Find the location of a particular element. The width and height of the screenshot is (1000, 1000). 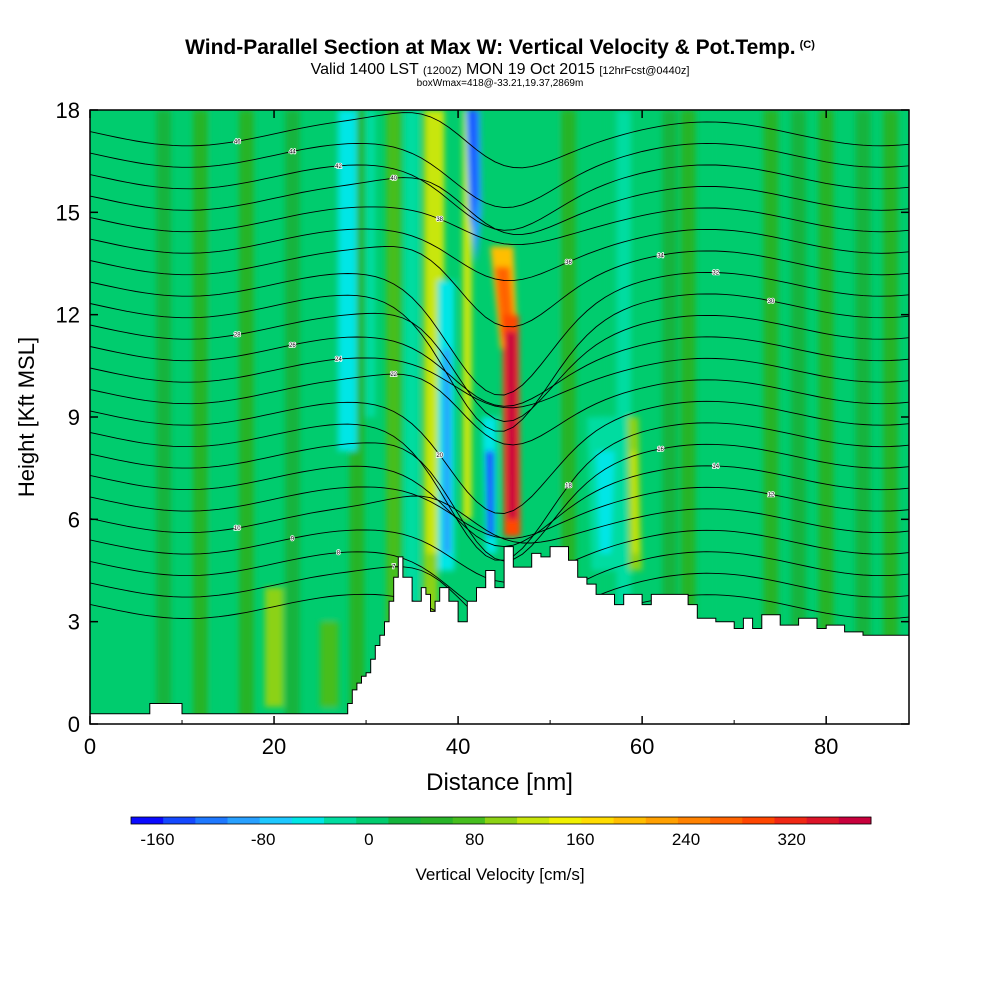

y-tick-label: 15 is located at coordinates (68, 212).